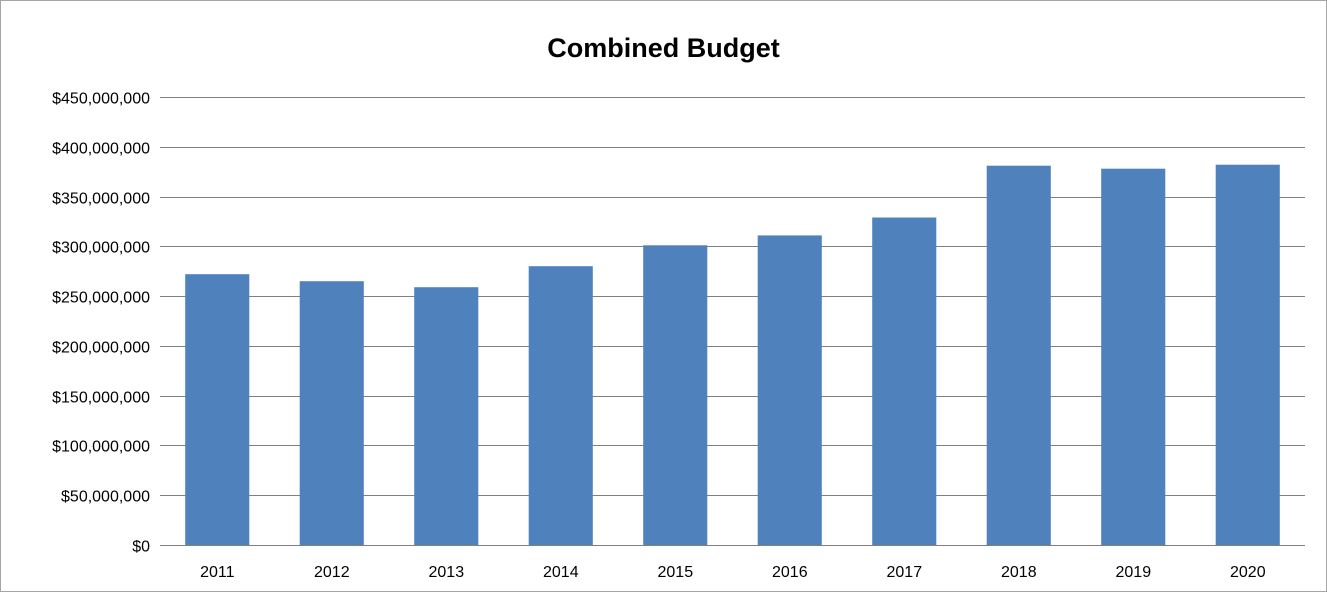  I want to click on bar-2015, so click(675, 395).